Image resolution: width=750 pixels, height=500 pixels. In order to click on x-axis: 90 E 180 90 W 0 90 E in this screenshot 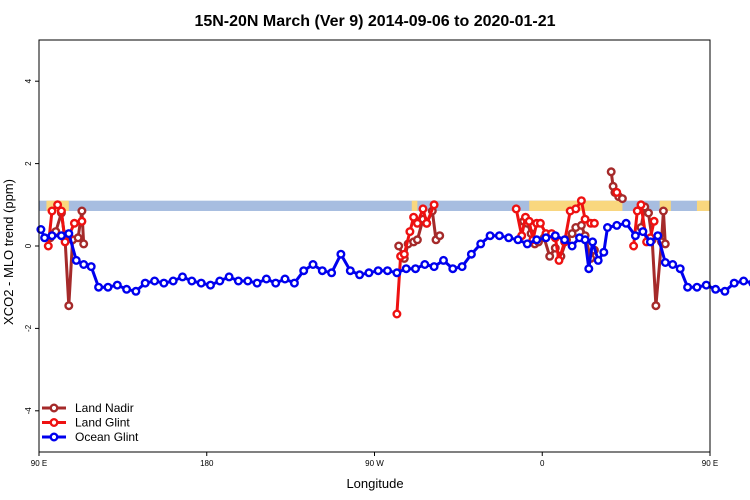, I will do `click(374, 460)`.